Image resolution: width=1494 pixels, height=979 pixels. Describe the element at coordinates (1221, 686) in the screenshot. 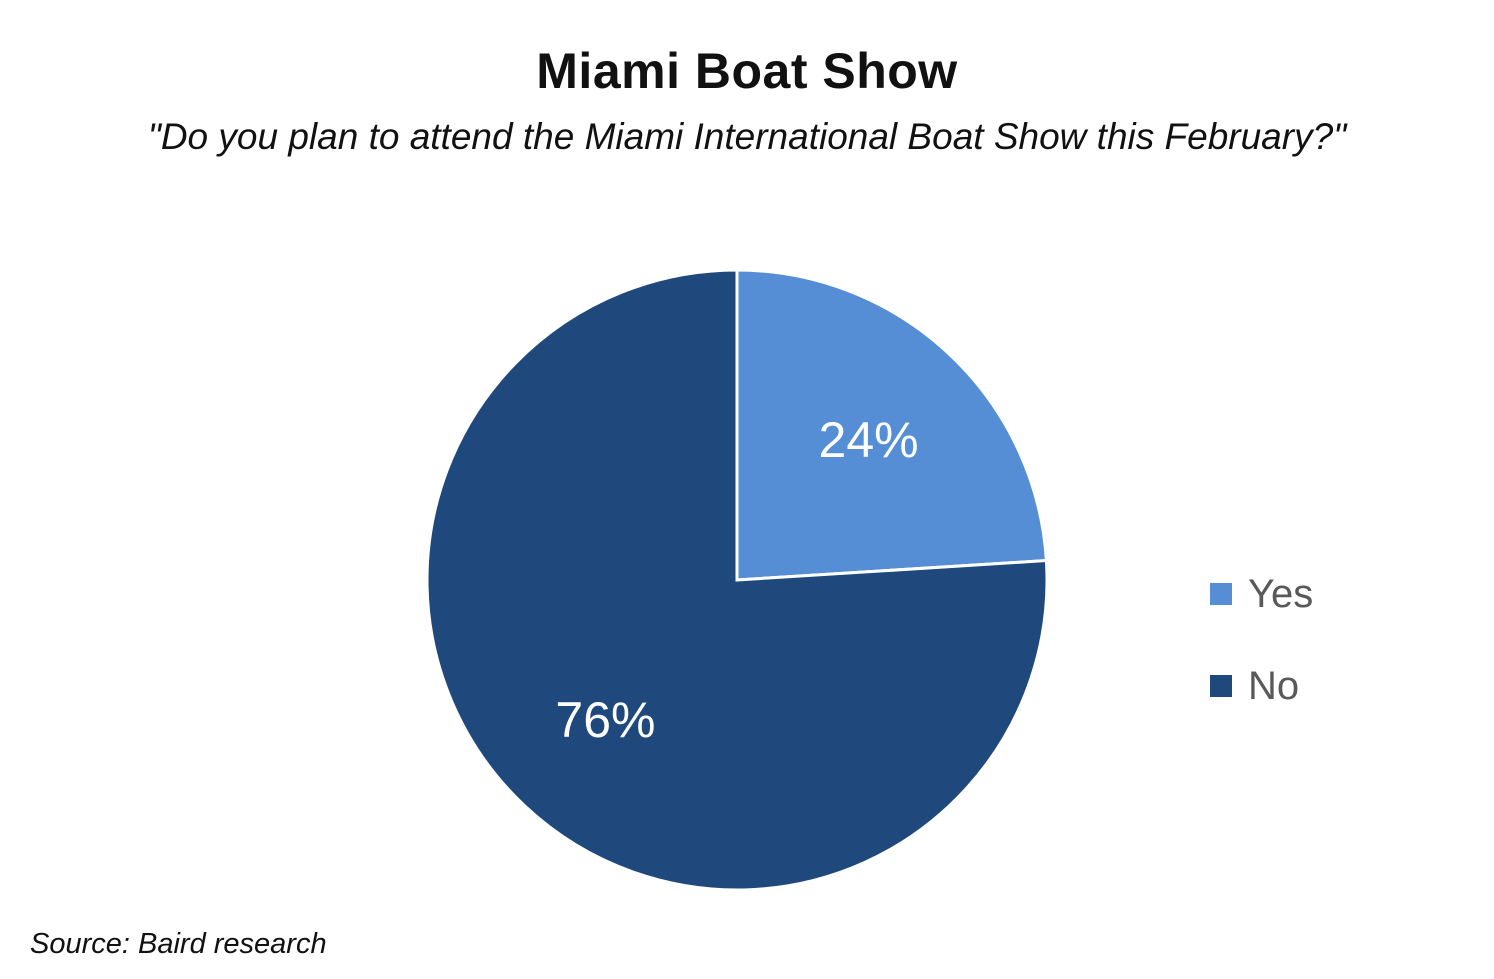

I see `legend-swatch-no` at that location.